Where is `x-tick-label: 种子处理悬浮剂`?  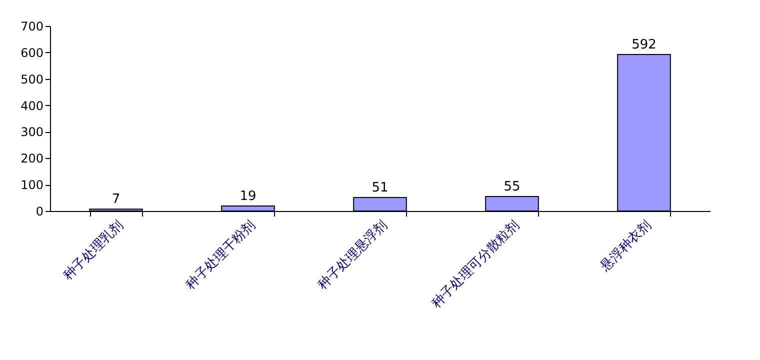 x-tick-label: 种子处理悬浮剂 is located at coordinates (352, 255).